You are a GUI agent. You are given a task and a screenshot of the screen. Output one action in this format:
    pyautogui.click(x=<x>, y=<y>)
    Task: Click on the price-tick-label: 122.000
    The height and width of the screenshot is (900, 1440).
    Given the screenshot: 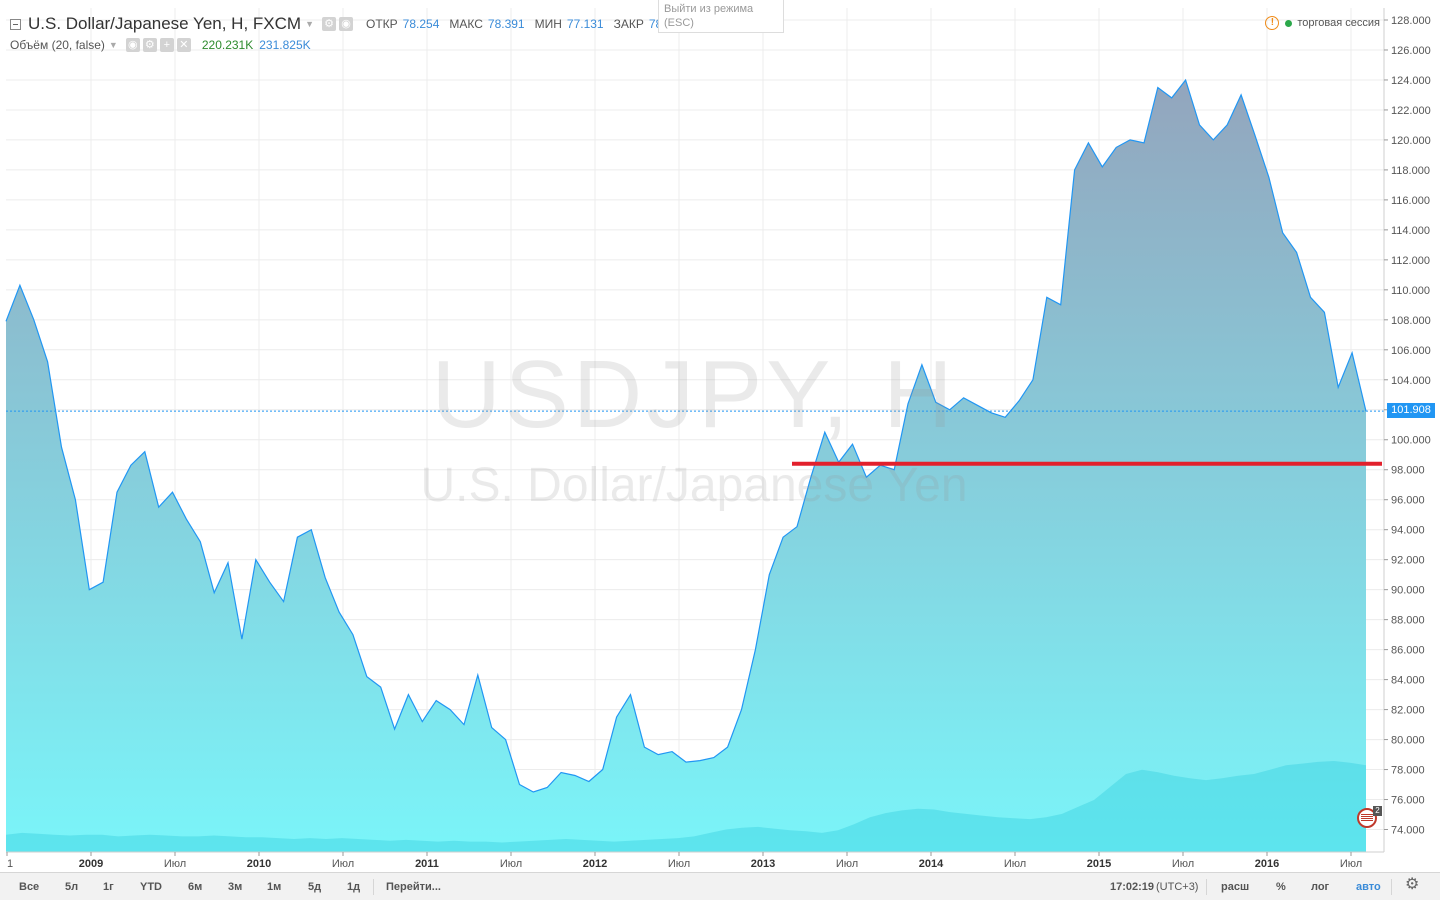 What is the action you would take?
    pyautogui.click(x=1411, y=111)
    